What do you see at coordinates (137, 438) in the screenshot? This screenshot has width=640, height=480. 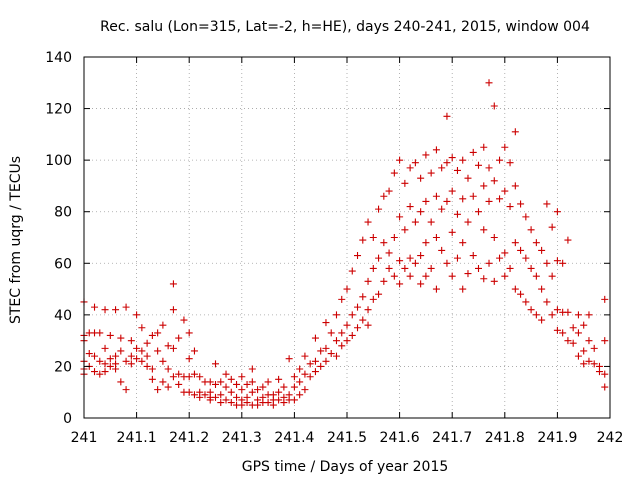 I see `x-tick-label: 241.1` at bounding box center [137, 438].